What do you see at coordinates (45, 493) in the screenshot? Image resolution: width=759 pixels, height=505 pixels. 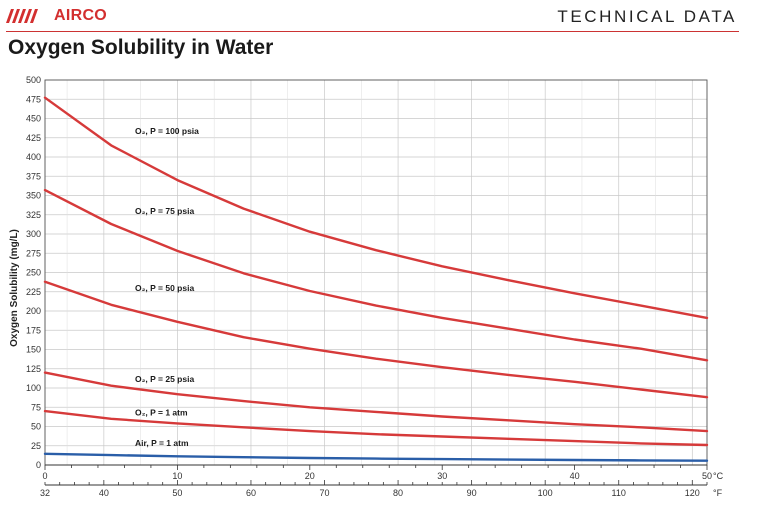 I see `x-tick-label-f: 32` at bounding box center [45, 493].